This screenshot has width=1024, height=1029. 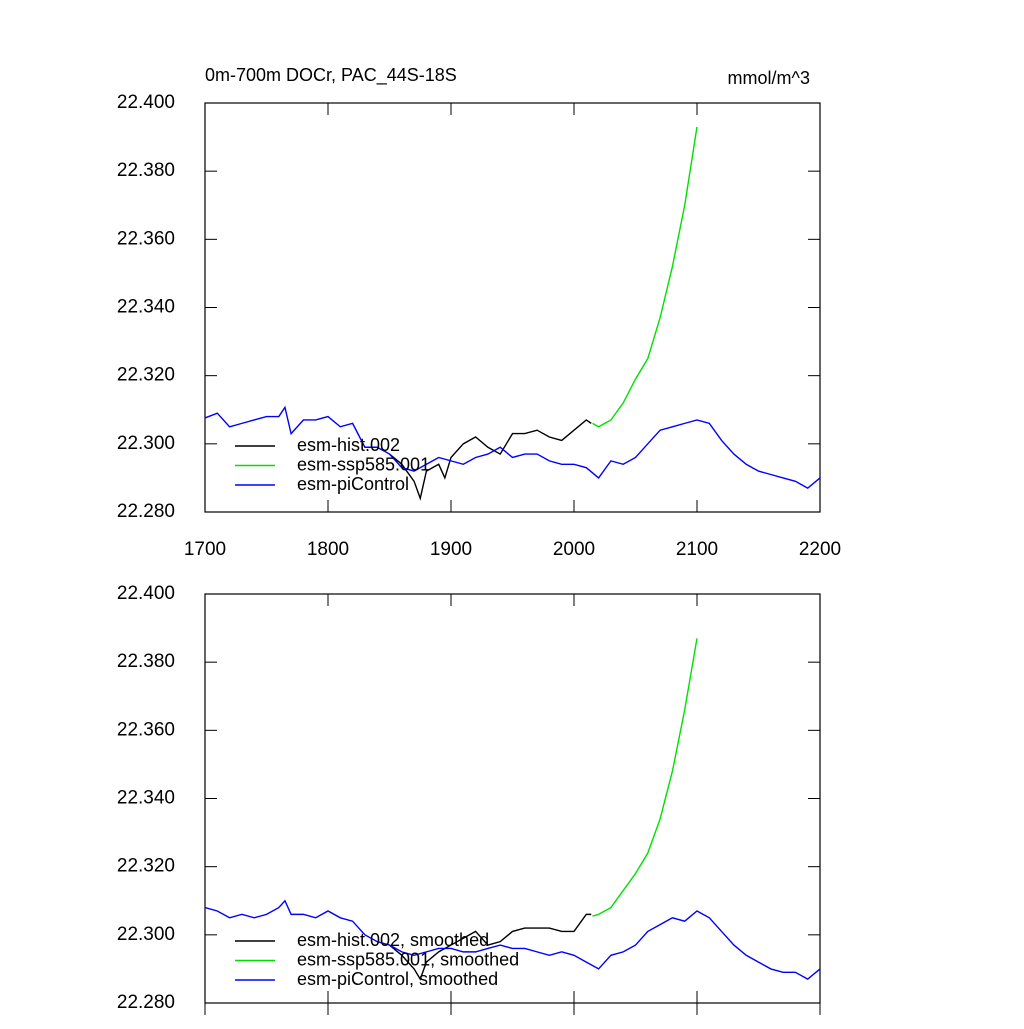 I want to click on x-tick-label: 1900, so click(x=451, y=549).